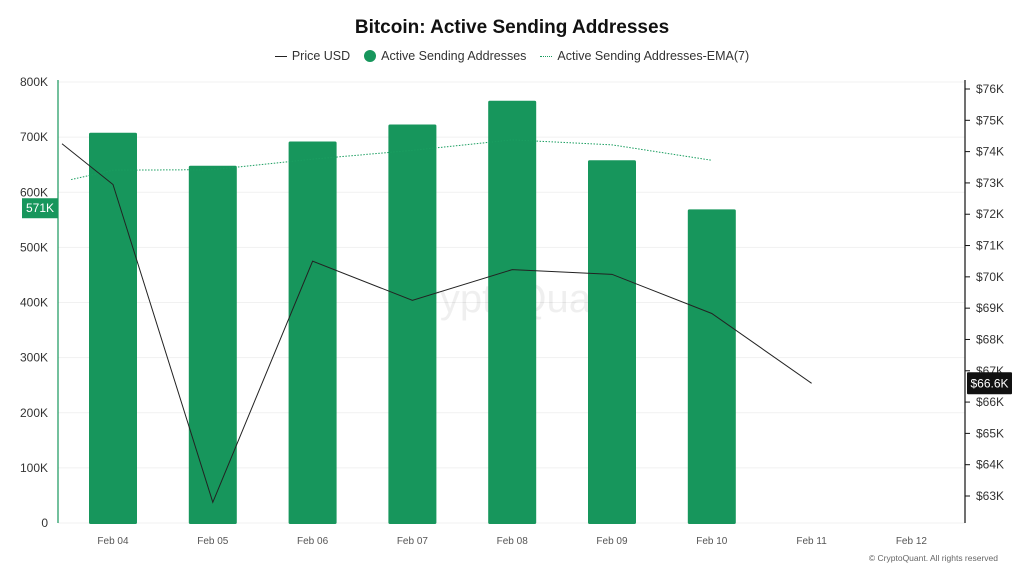 The image size is (1024, 576). Describe the element at coordinates (933, 558) in the screenshot. I see `copyright-notice: © CryptoQuant. All rights reserved` at that location.